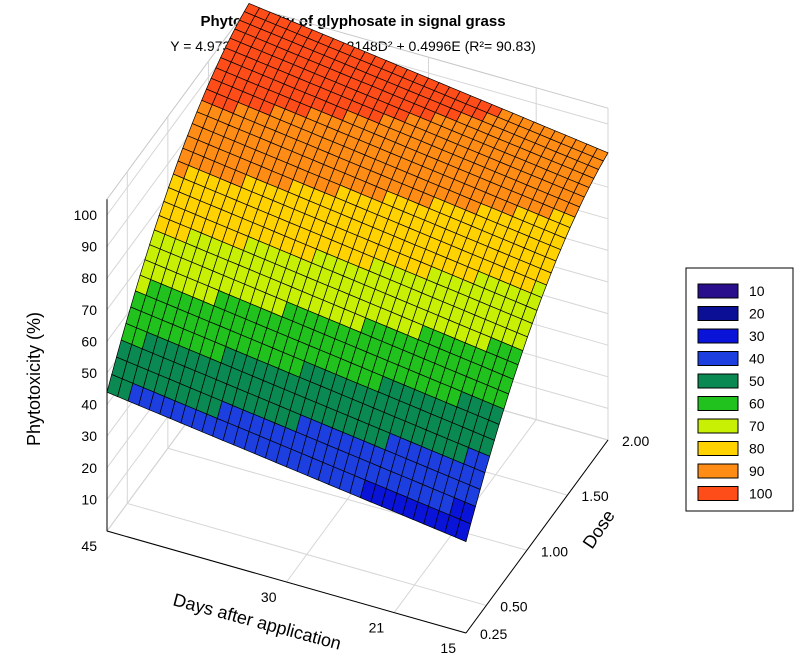 This screenshot has width=803, height=663. Describe the element at coordinates (757, 336) in the screenshot. I see `legend-label: 30` at that location.